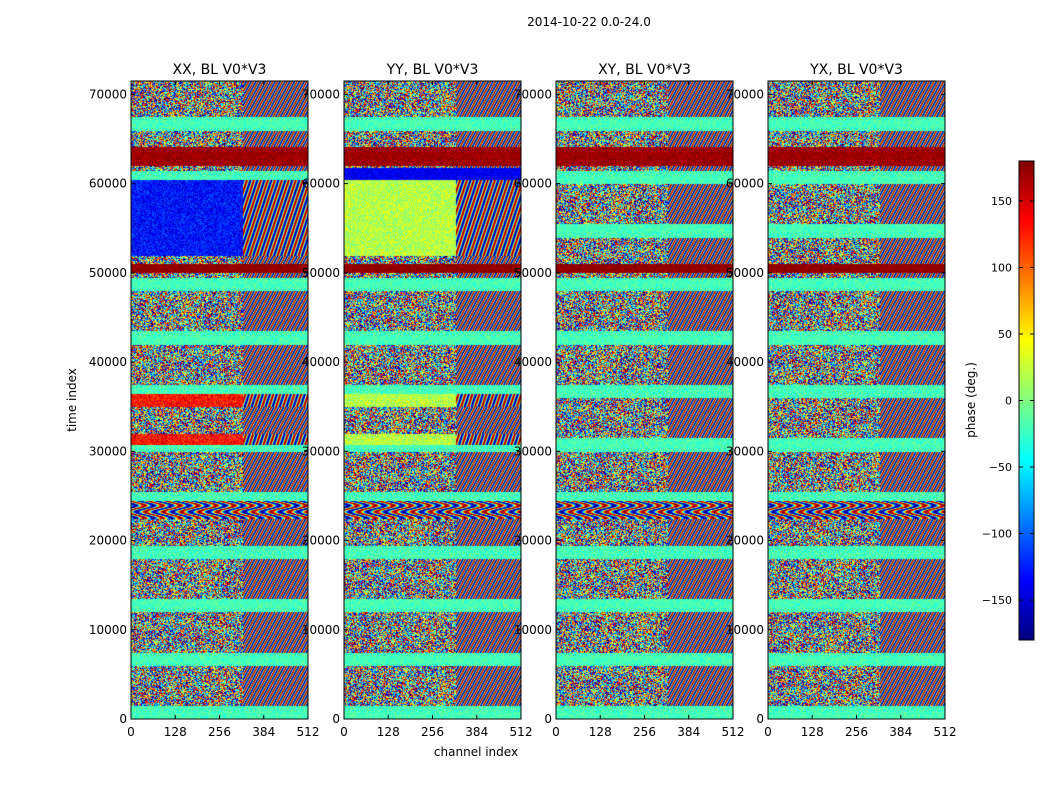 The image size is (1050, 800). Describe the element at coordinates (1005, 334) in the screenshot. I see `colorbar-tick-label: 50` at that location.